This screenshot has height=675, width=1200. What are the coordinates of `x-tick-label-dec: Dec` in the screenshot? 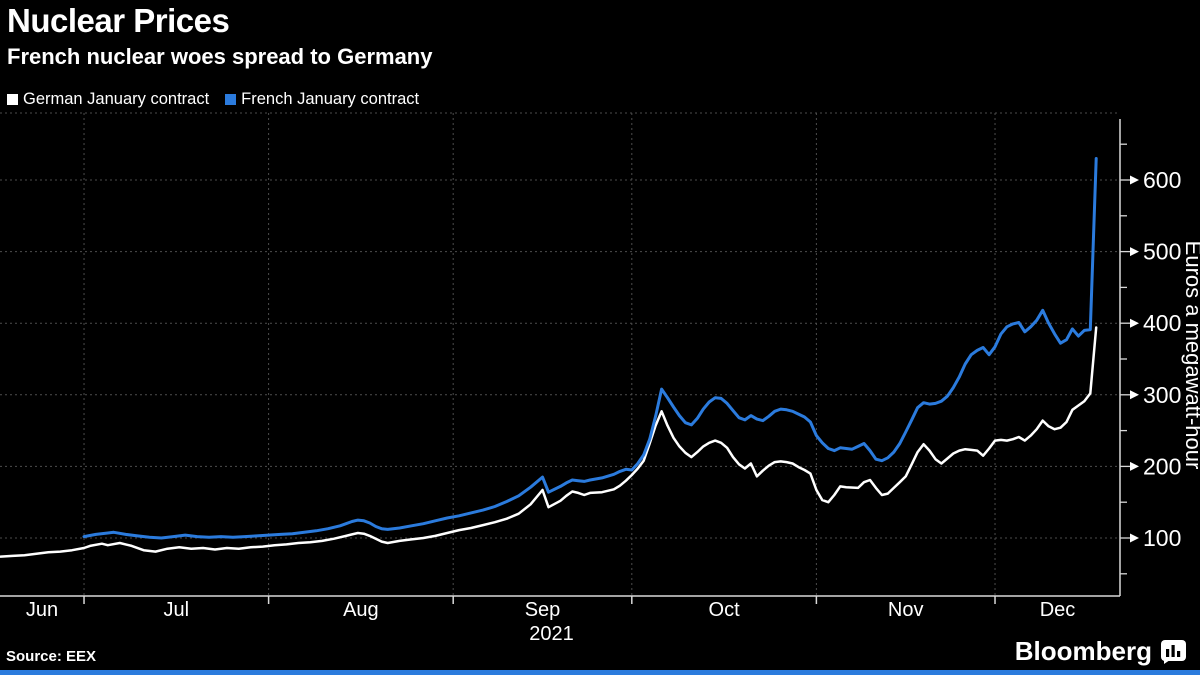 It's located at (1058, 610).